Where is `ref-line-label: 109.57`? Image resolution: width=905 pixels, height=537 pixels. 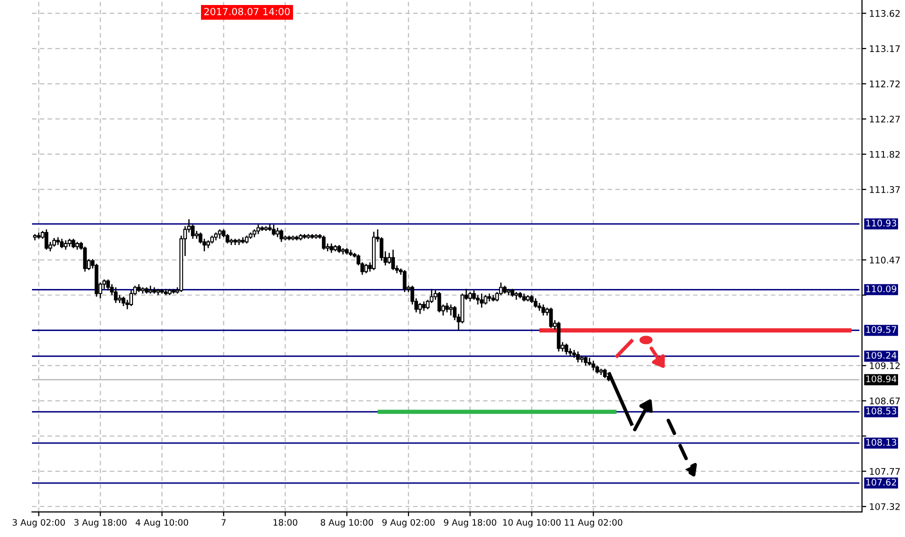 ref-line-label: 109.57 is located at coordinates (881, 329).